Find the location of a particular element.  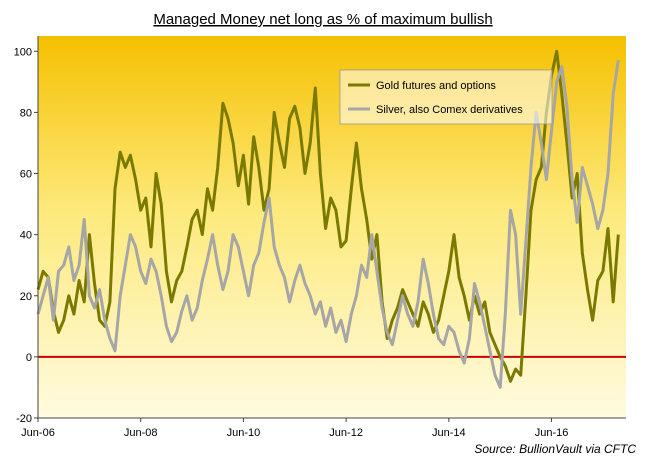

y-tick-label: 40 is located at coordinates (26, 236).